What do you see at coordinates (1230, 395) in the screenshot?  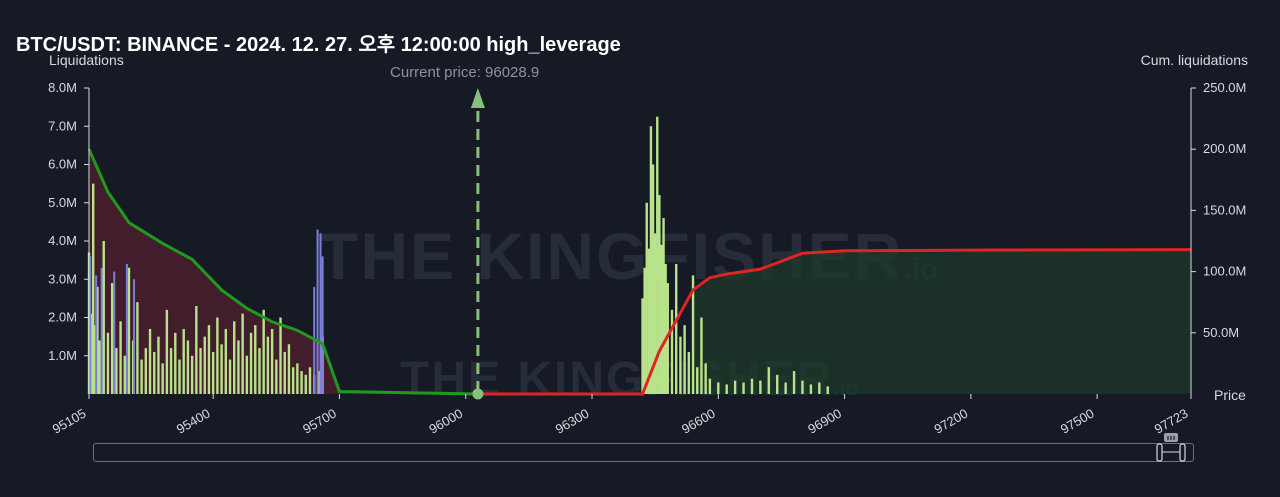 I see `x-axis-label: Price` at bounding box center [1230, 395].